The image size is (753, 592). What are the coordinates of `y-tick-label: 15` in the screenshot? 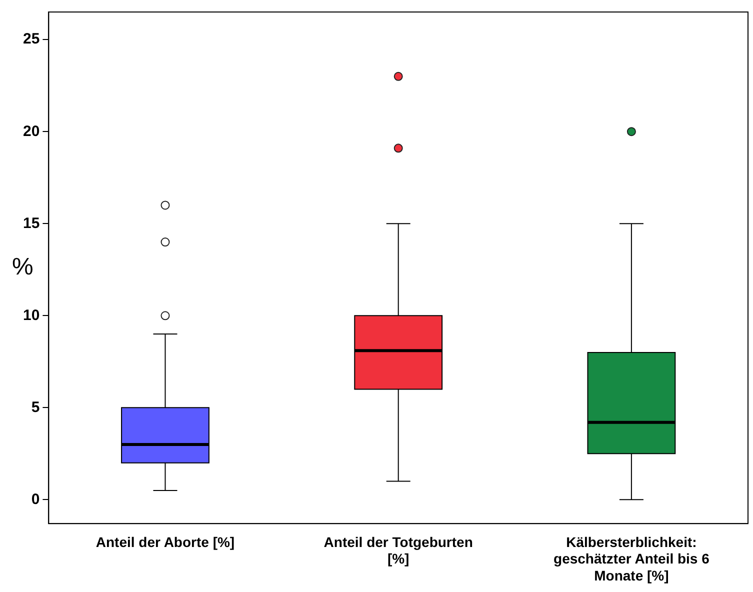 It's located at (31, 223).